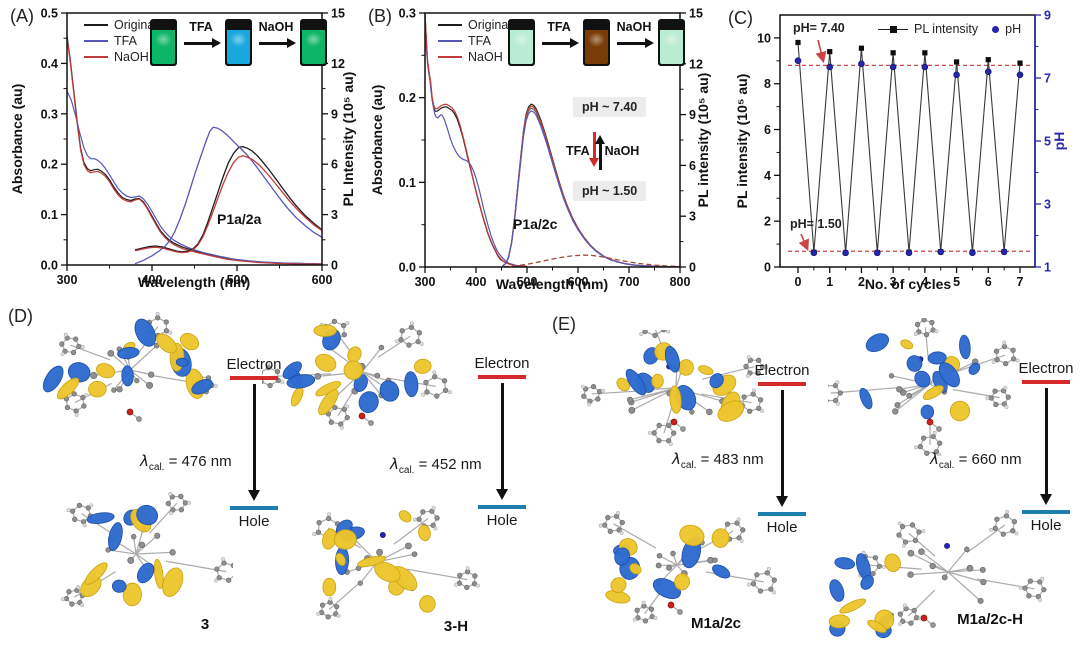 The image size is (1080, 651). Describe the element at coordinates (924, 387) in the screenshot. I see `molecule-orbital-electron-m1a2ch` at that location.